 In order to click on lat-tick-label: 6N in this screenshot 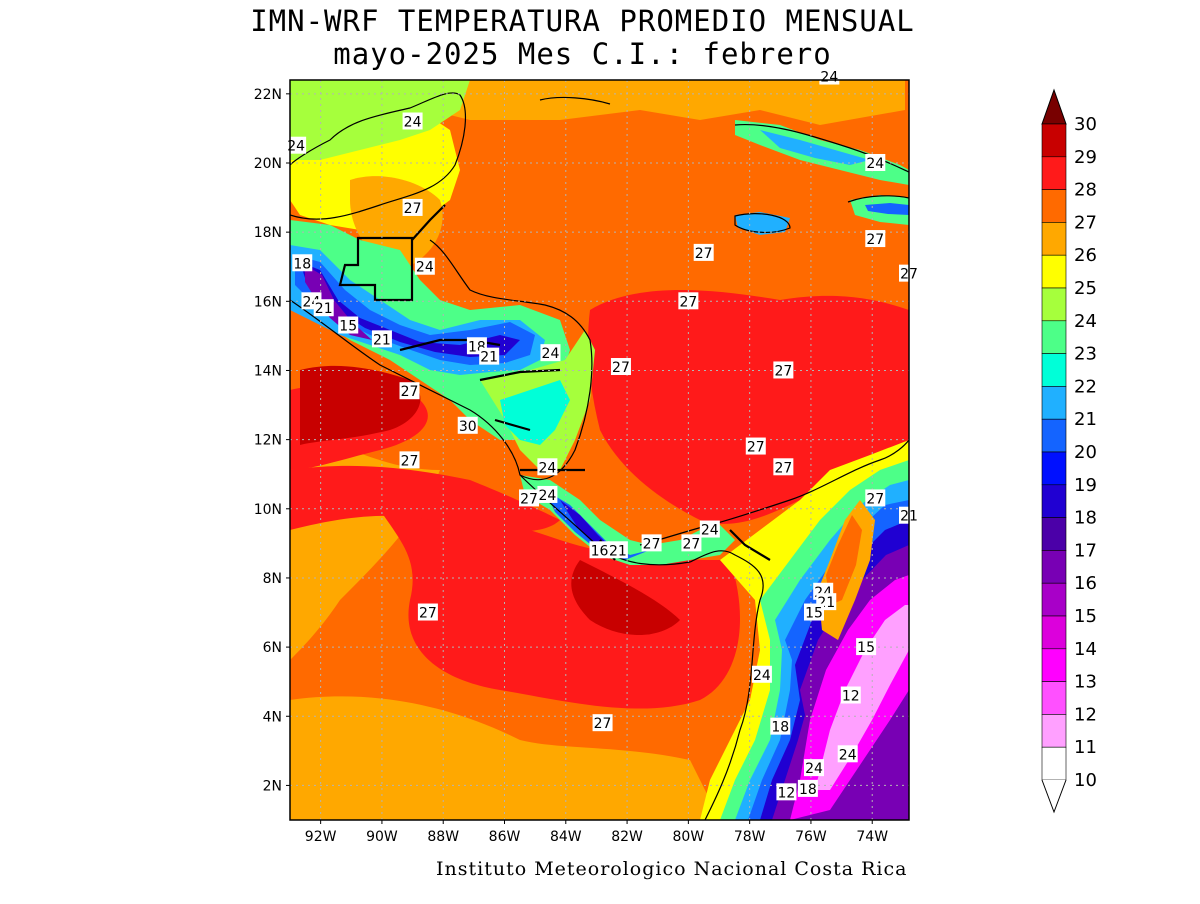, I will do `click(272, 648)`.